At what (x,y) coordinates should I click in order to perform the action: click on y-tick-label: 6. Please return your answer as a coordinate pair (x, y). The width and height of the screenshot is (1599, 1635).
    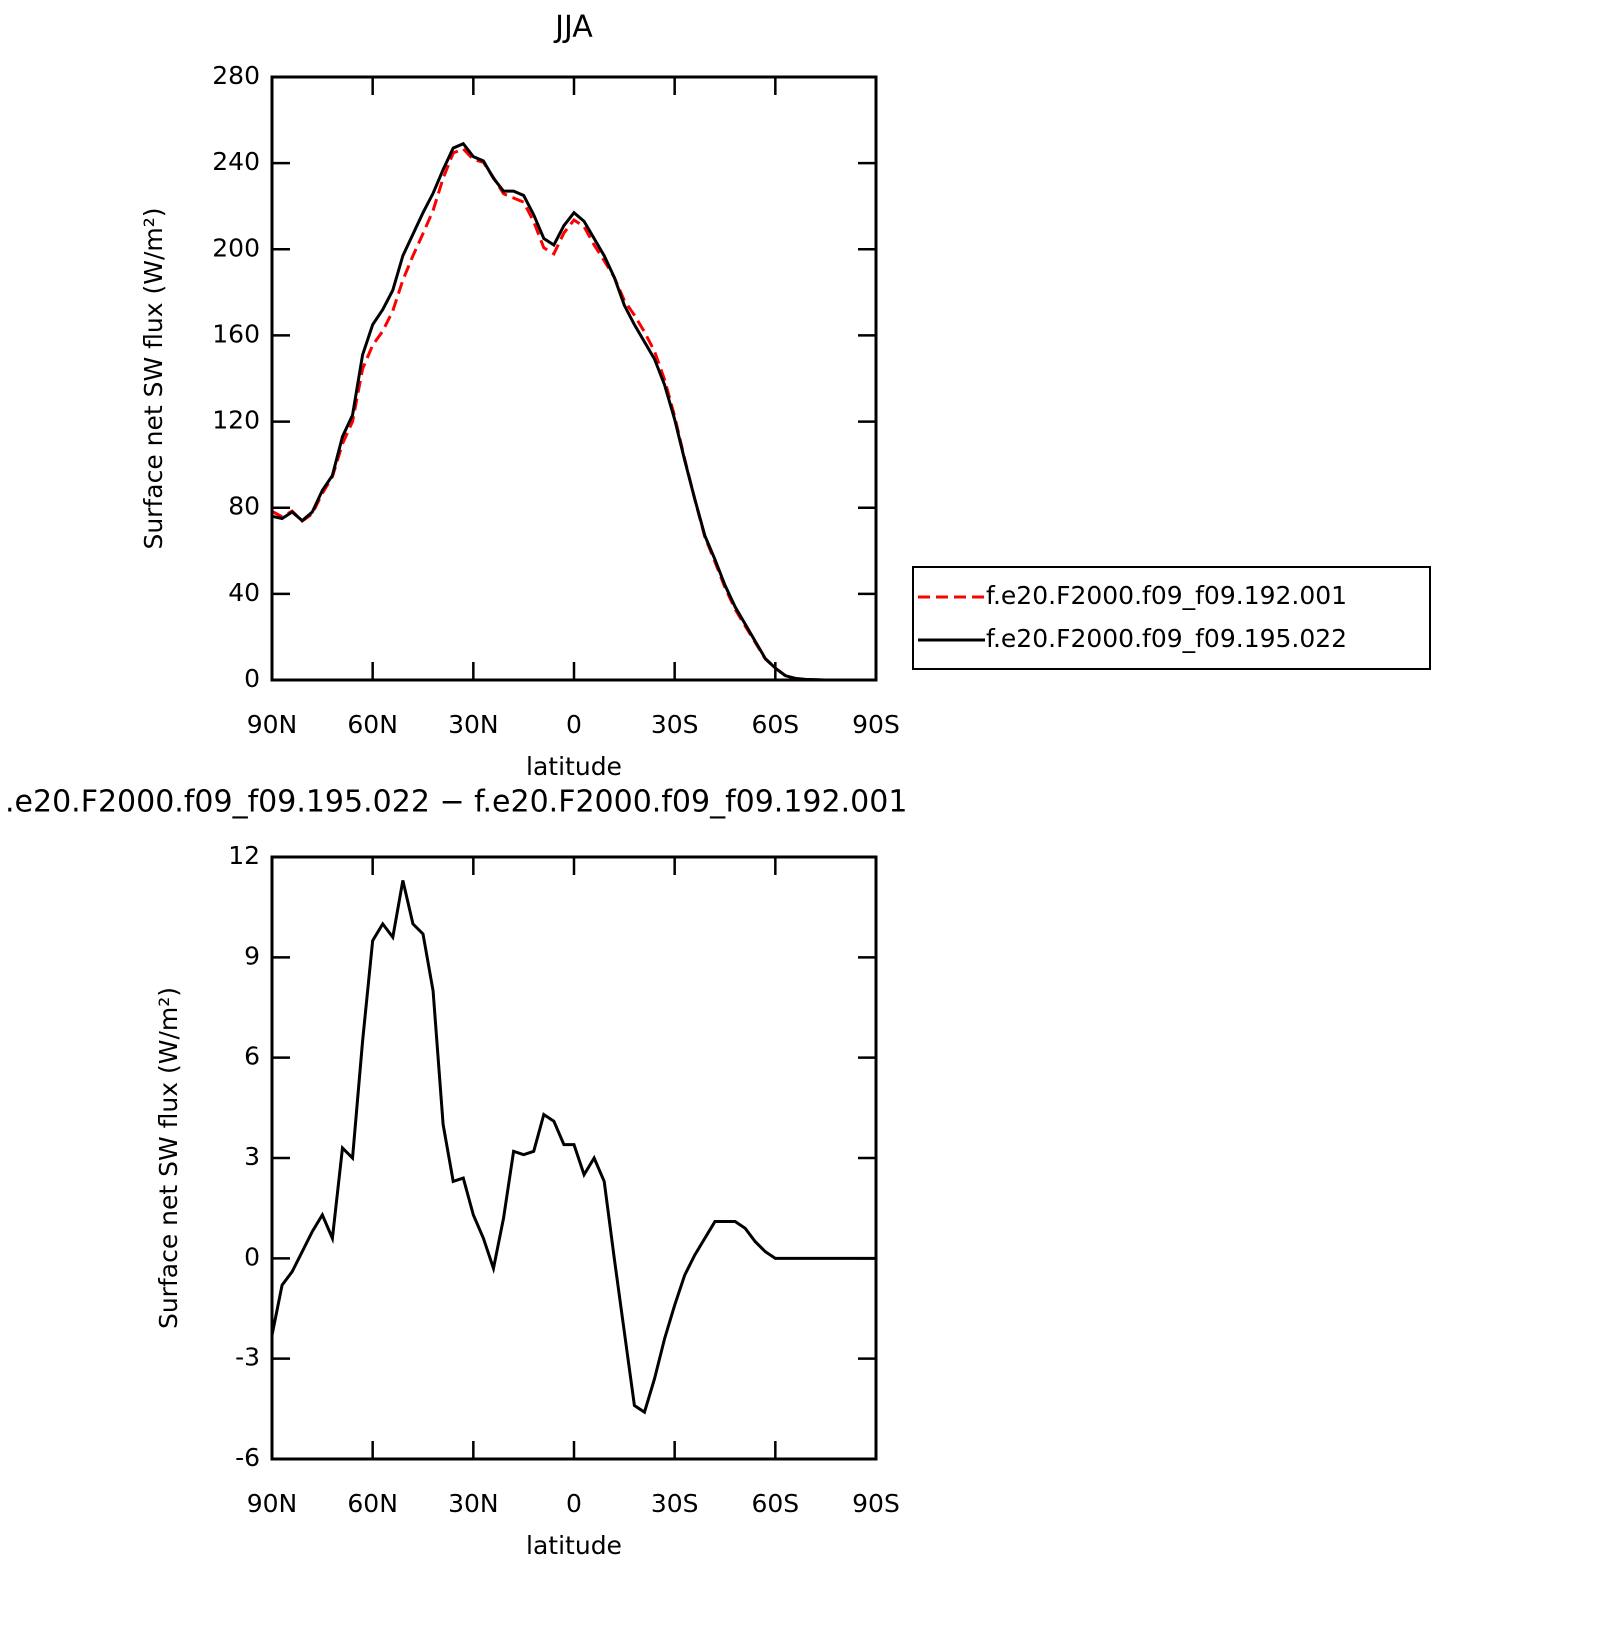
    Looking at the image, I should click on (252, 1056).